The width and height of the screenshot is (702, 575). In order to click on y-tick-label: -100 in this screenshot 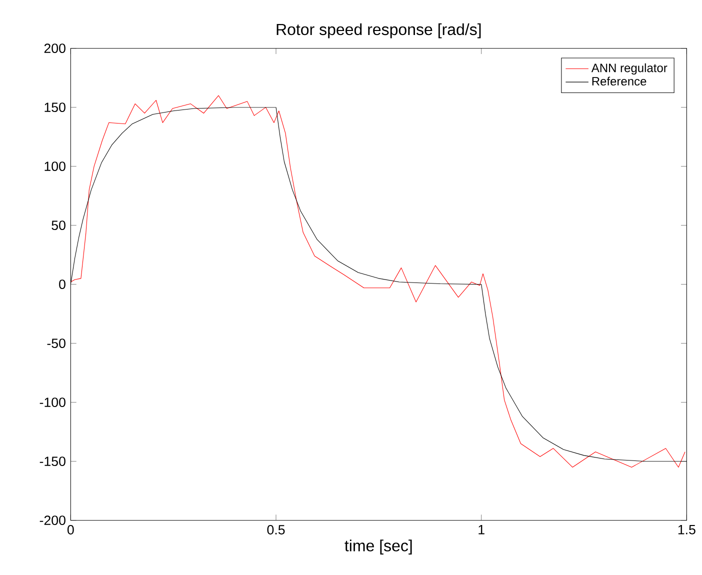, I will do `click(53, 403)`.